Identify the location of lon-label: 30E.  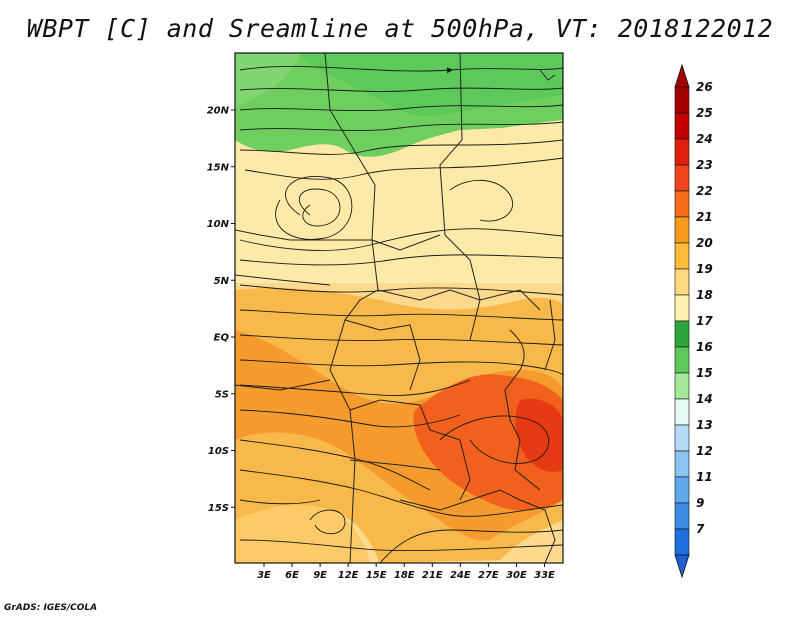
(516, 575).